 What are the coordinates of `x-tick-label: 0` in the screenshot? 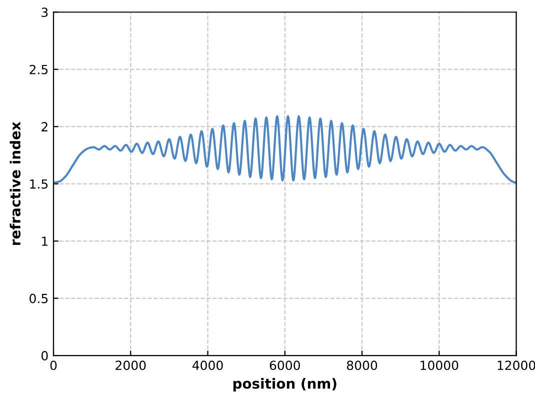 It's located at (53, 365).